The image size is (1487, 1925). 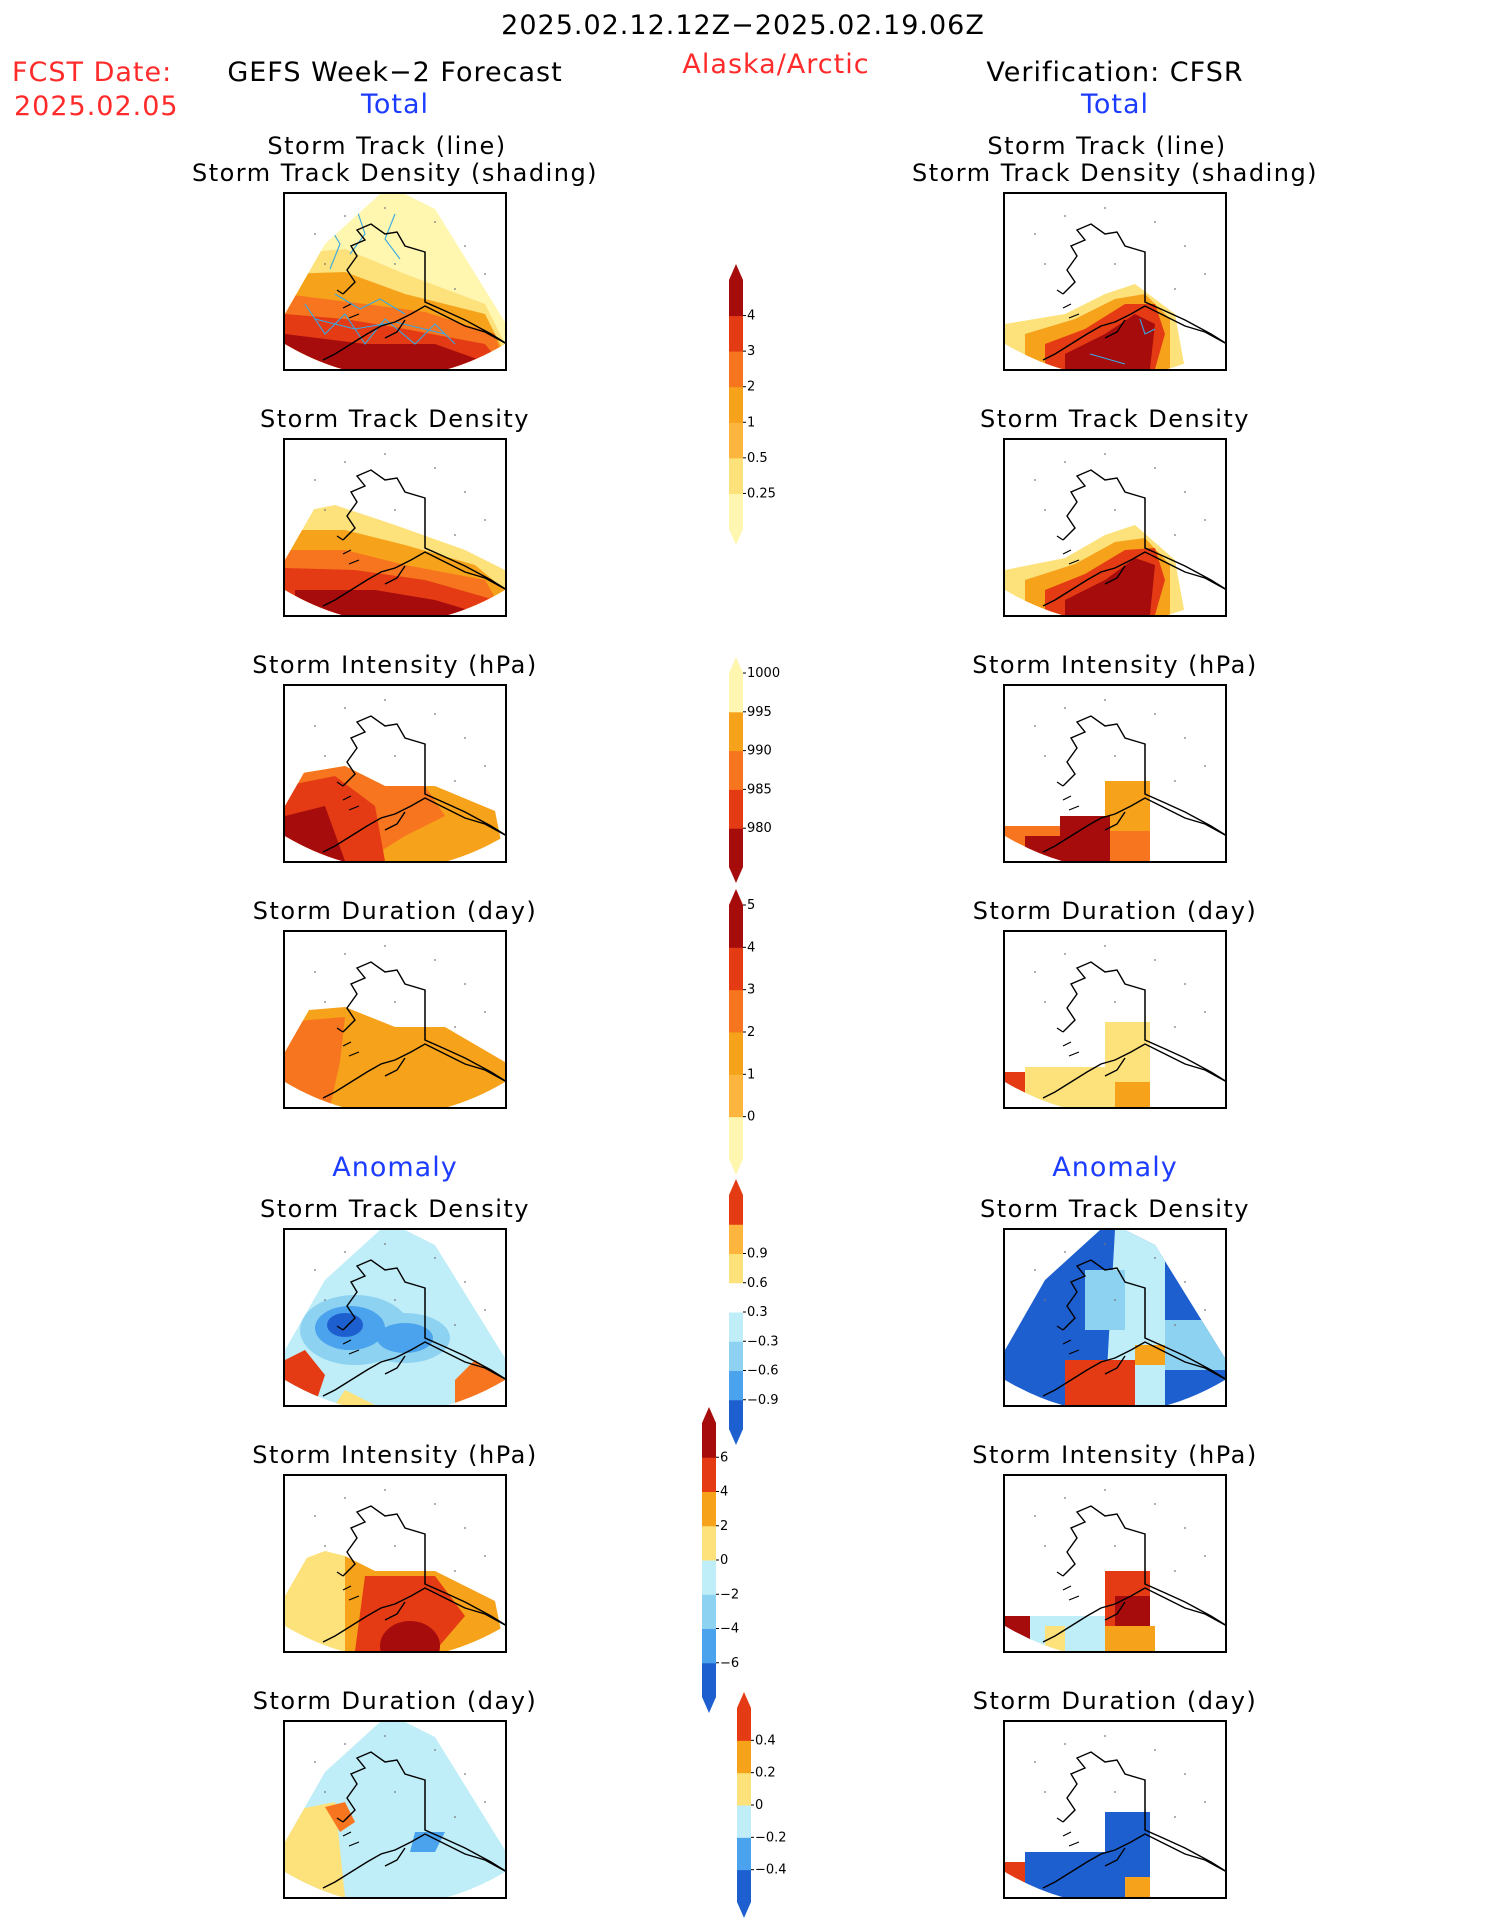 I want to click on intensity-total-label: 980, so click(x=759, y=828).